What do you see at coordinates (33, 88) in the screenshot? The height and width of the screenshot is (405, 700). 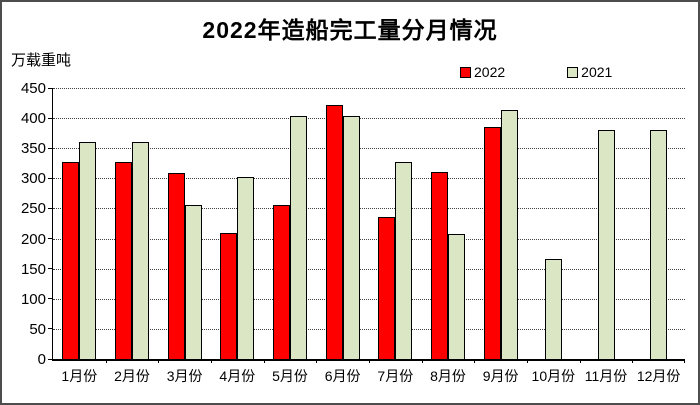 I see `y-axis-label: 450` at bounding box center [33, 88].